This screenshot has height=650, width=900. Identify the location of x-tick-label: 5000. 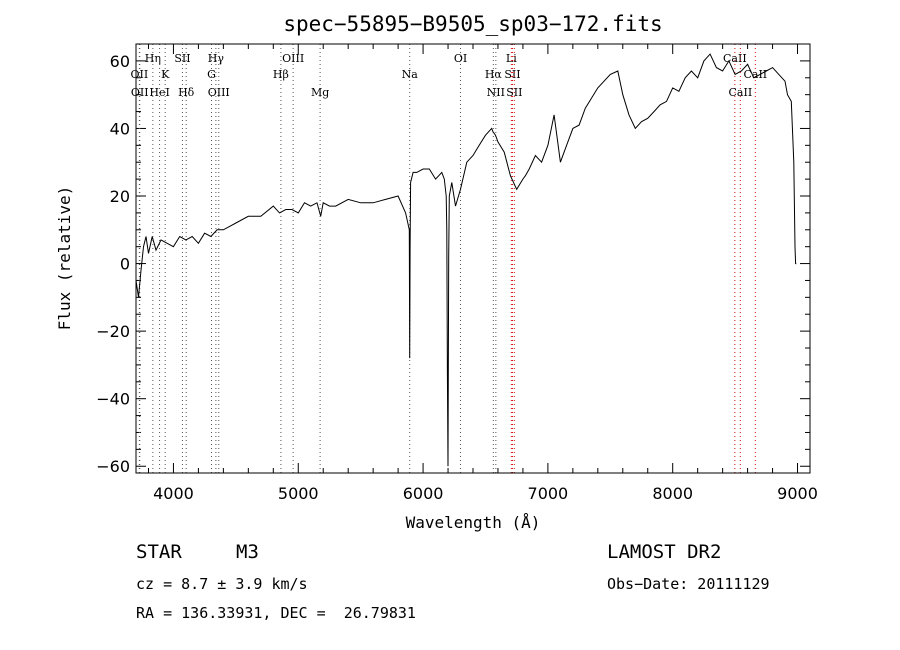
(298, 493).